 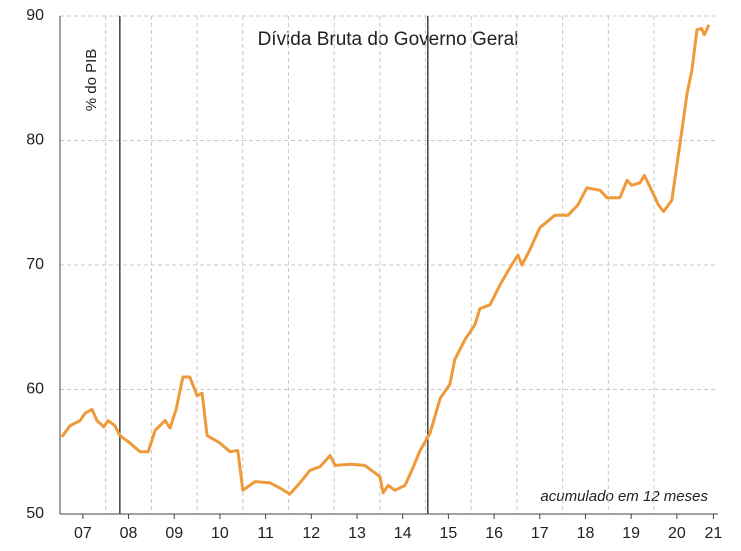 I want to click on x-tick-label: 16, so click(x=494, y=533).